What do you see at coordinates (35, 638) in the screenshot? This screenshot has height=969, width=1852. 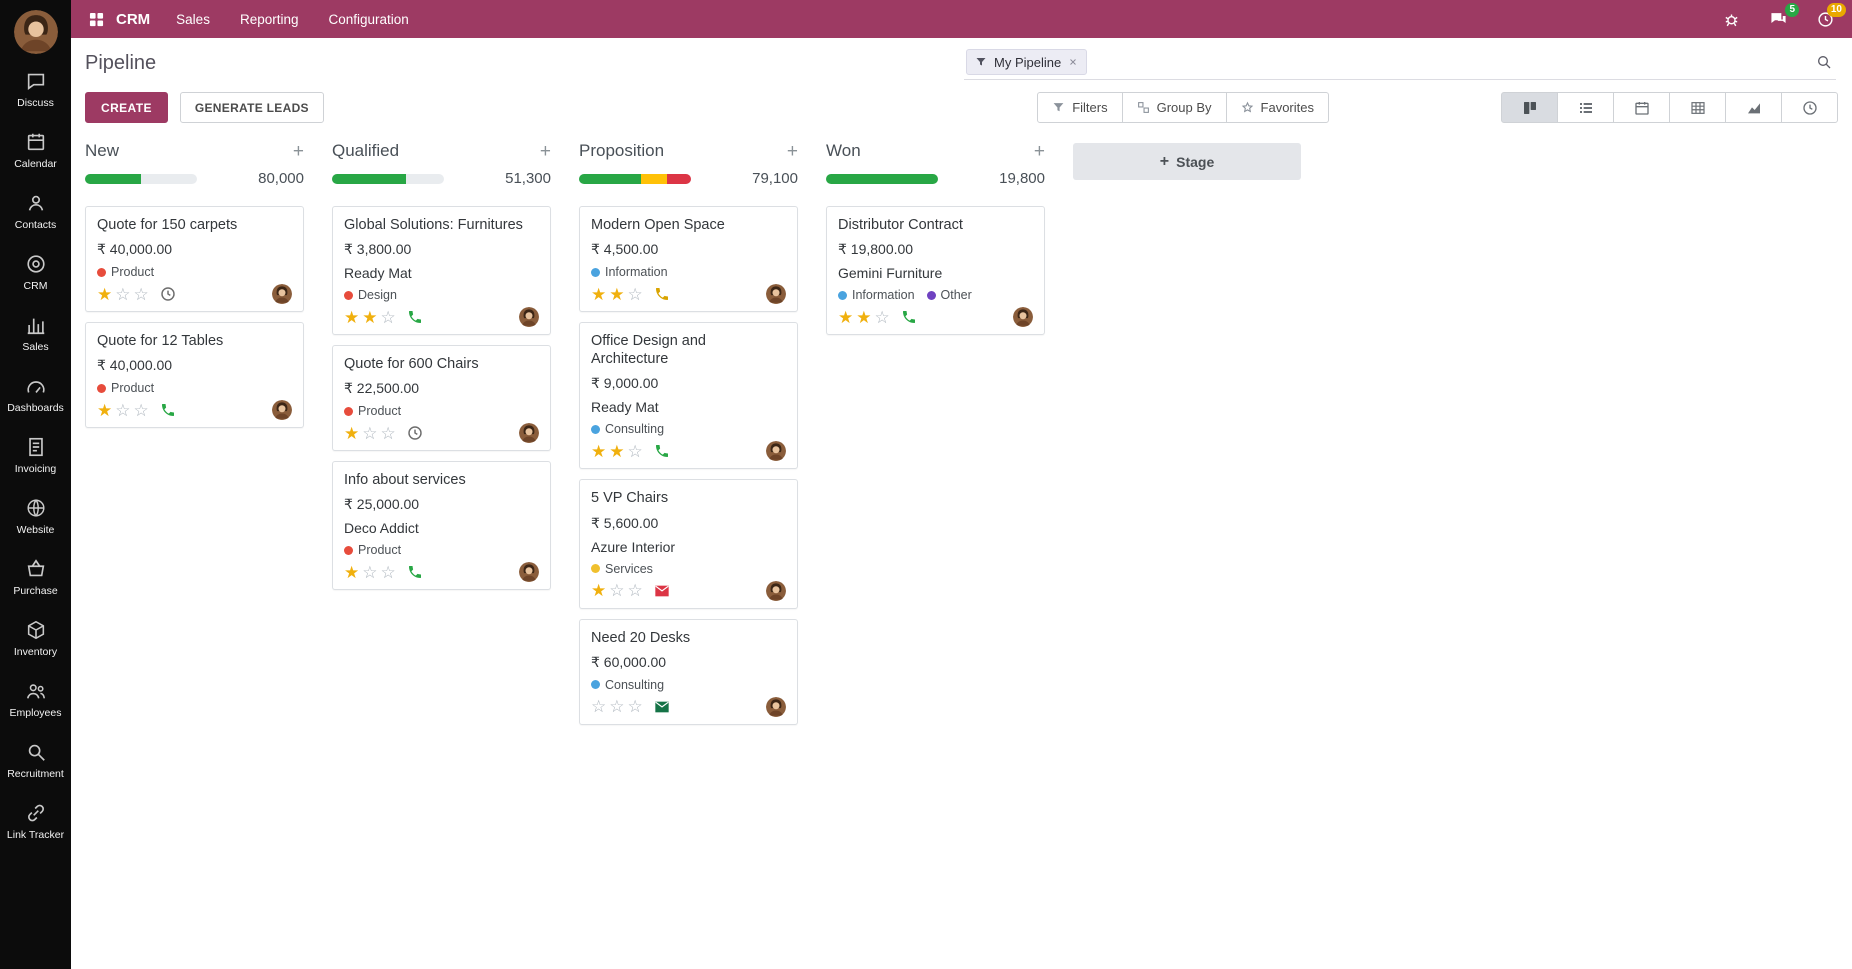 I see `sidebar-item-inventory: Inventory` at bounding box center [35, 638].